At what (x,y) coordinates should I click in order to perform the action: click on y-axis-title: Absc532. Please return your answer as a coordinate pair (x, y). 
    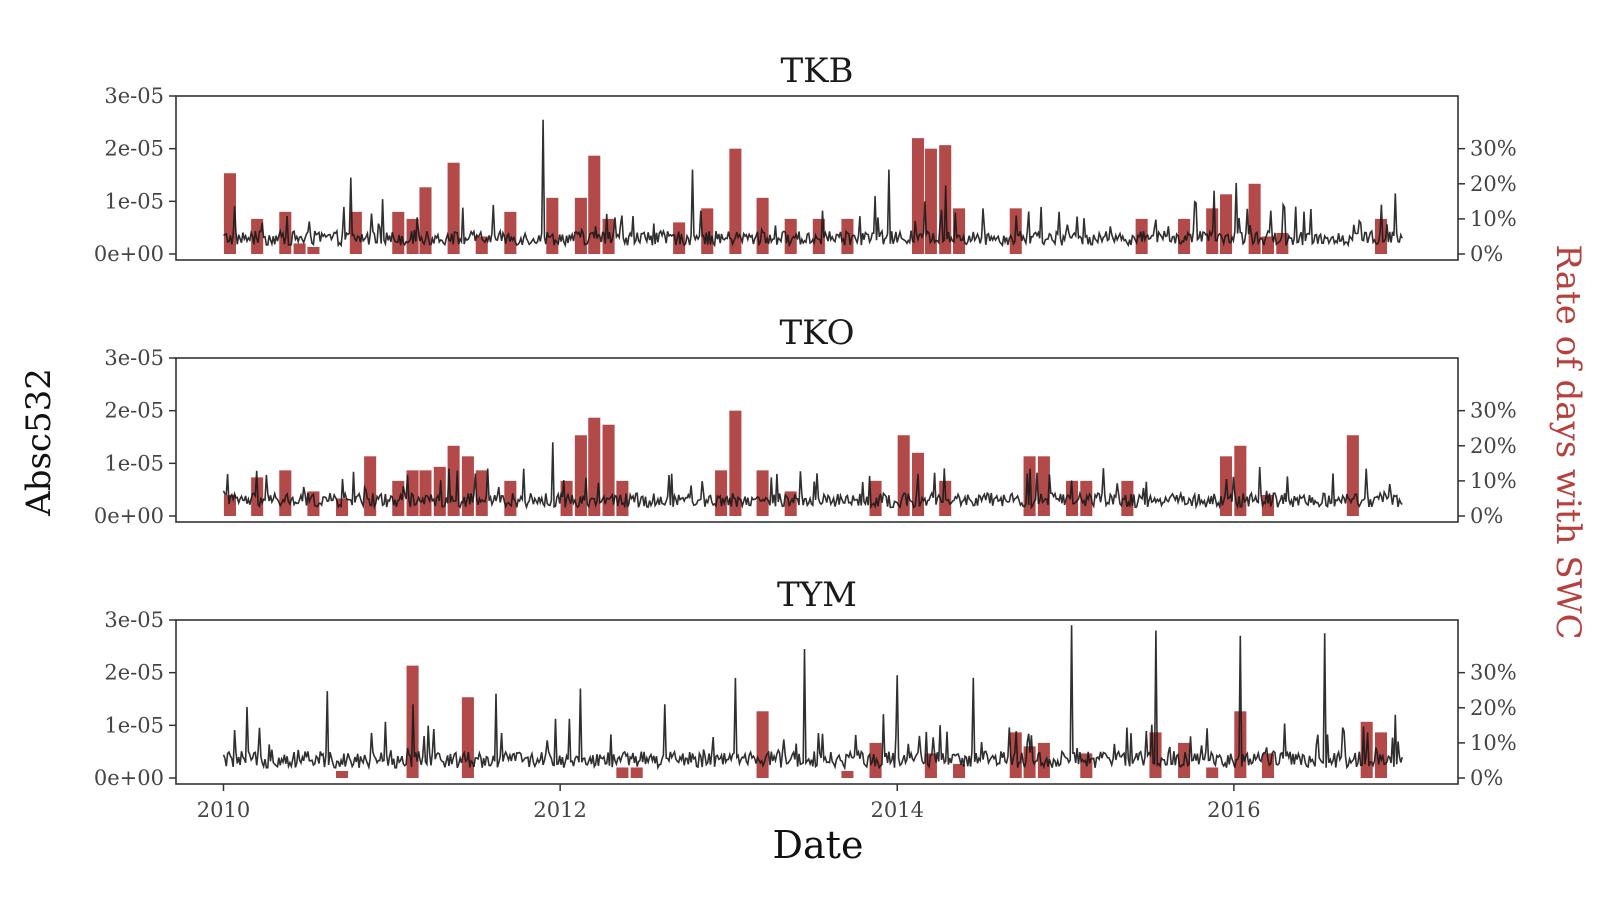
    Looking at the image, I should click on (39, 442).